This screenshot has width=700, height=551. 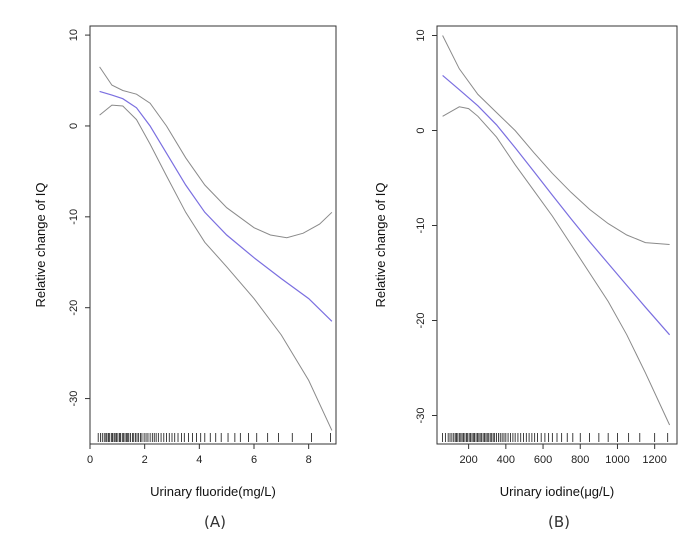 I want to click on upper-ci-line-a, so click(x=216, y=152).